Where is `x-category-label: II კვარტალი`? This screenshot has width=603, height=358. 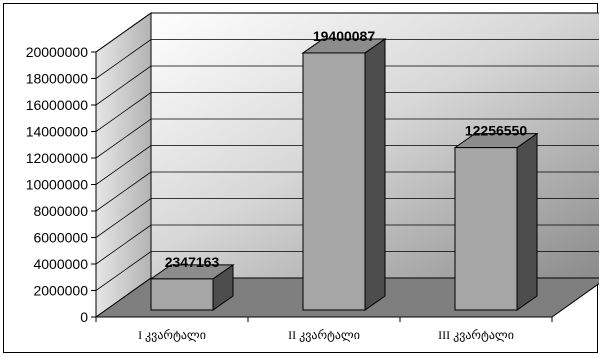 x-category-label: II კვარტალი is located at coordinates (324, 335).